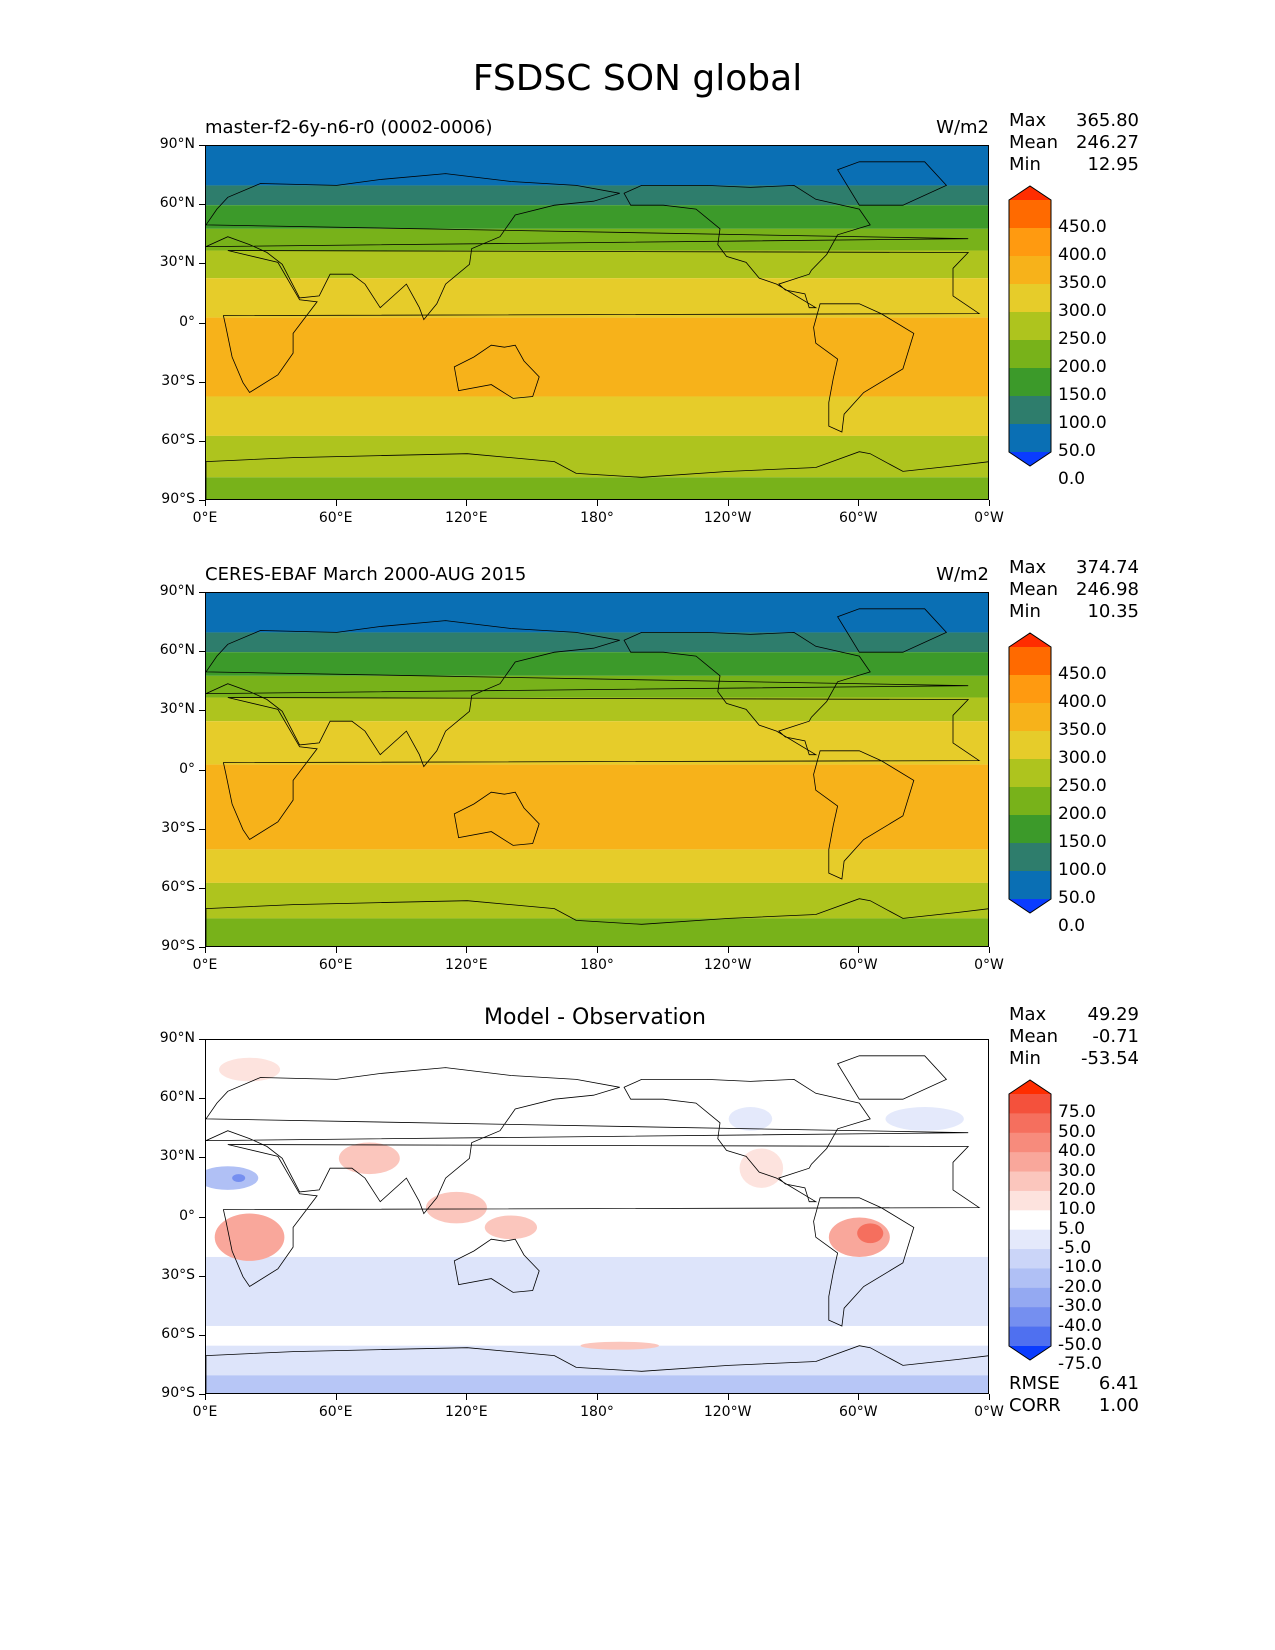 The height and width of the screenshot is (1650, 1275). Describe the element at coordinates (864, 1262) in the screenshot. I see `coastline-samerica` at that location.